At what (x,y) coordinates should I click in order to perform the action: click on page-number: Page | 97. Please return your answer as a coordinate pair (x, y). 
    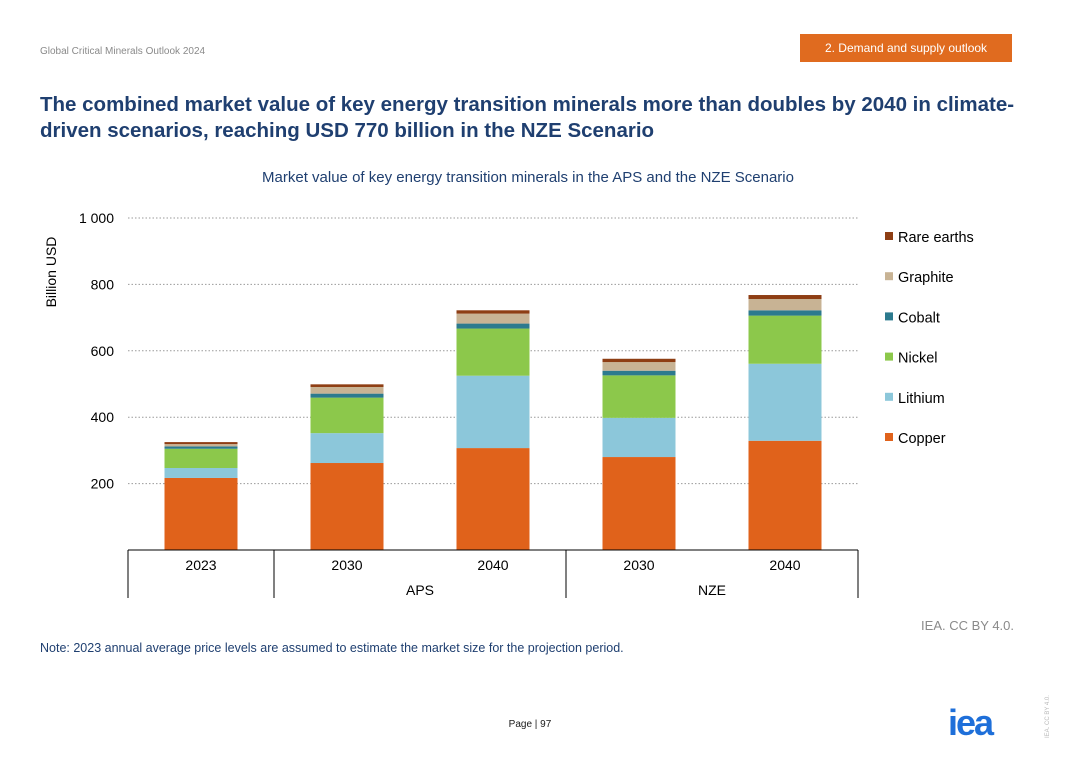
    Looking at the image, I should click on (530, 724).